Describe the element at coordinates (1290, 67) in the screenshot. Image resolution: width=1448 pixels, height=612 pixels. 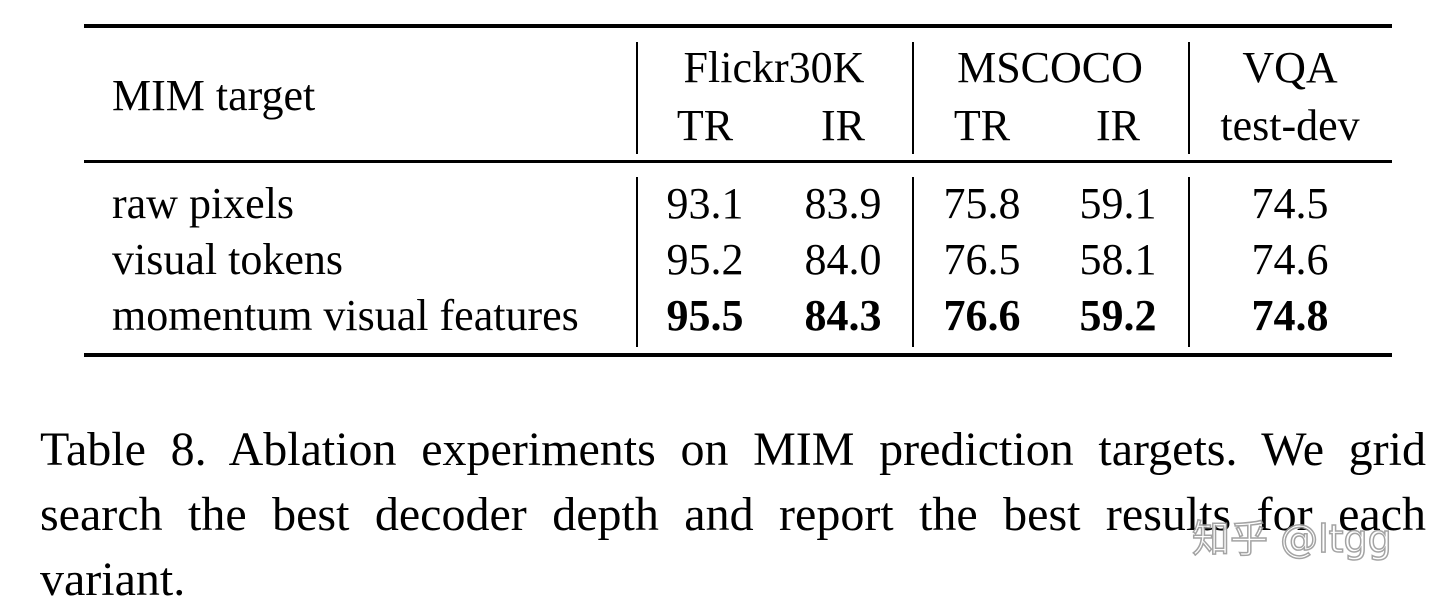
I see `group-header-vqa: VQA` at that location.